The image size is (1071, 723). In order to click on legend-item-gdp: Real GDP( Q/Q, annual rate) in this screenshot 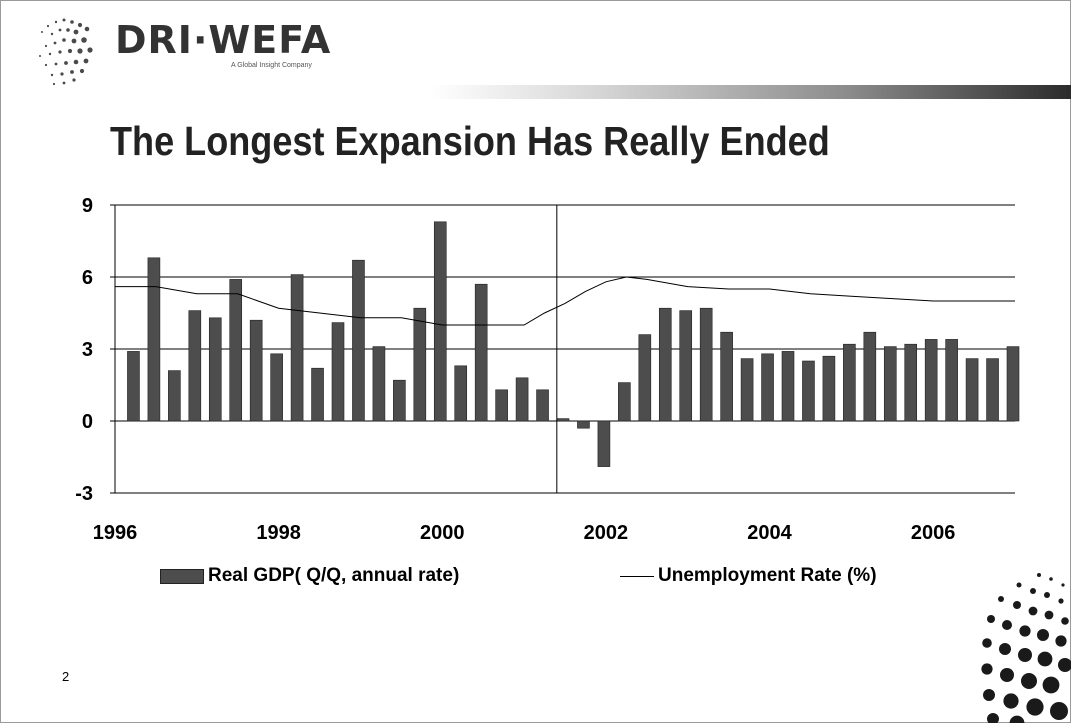, I will do `click(309, 576)`.